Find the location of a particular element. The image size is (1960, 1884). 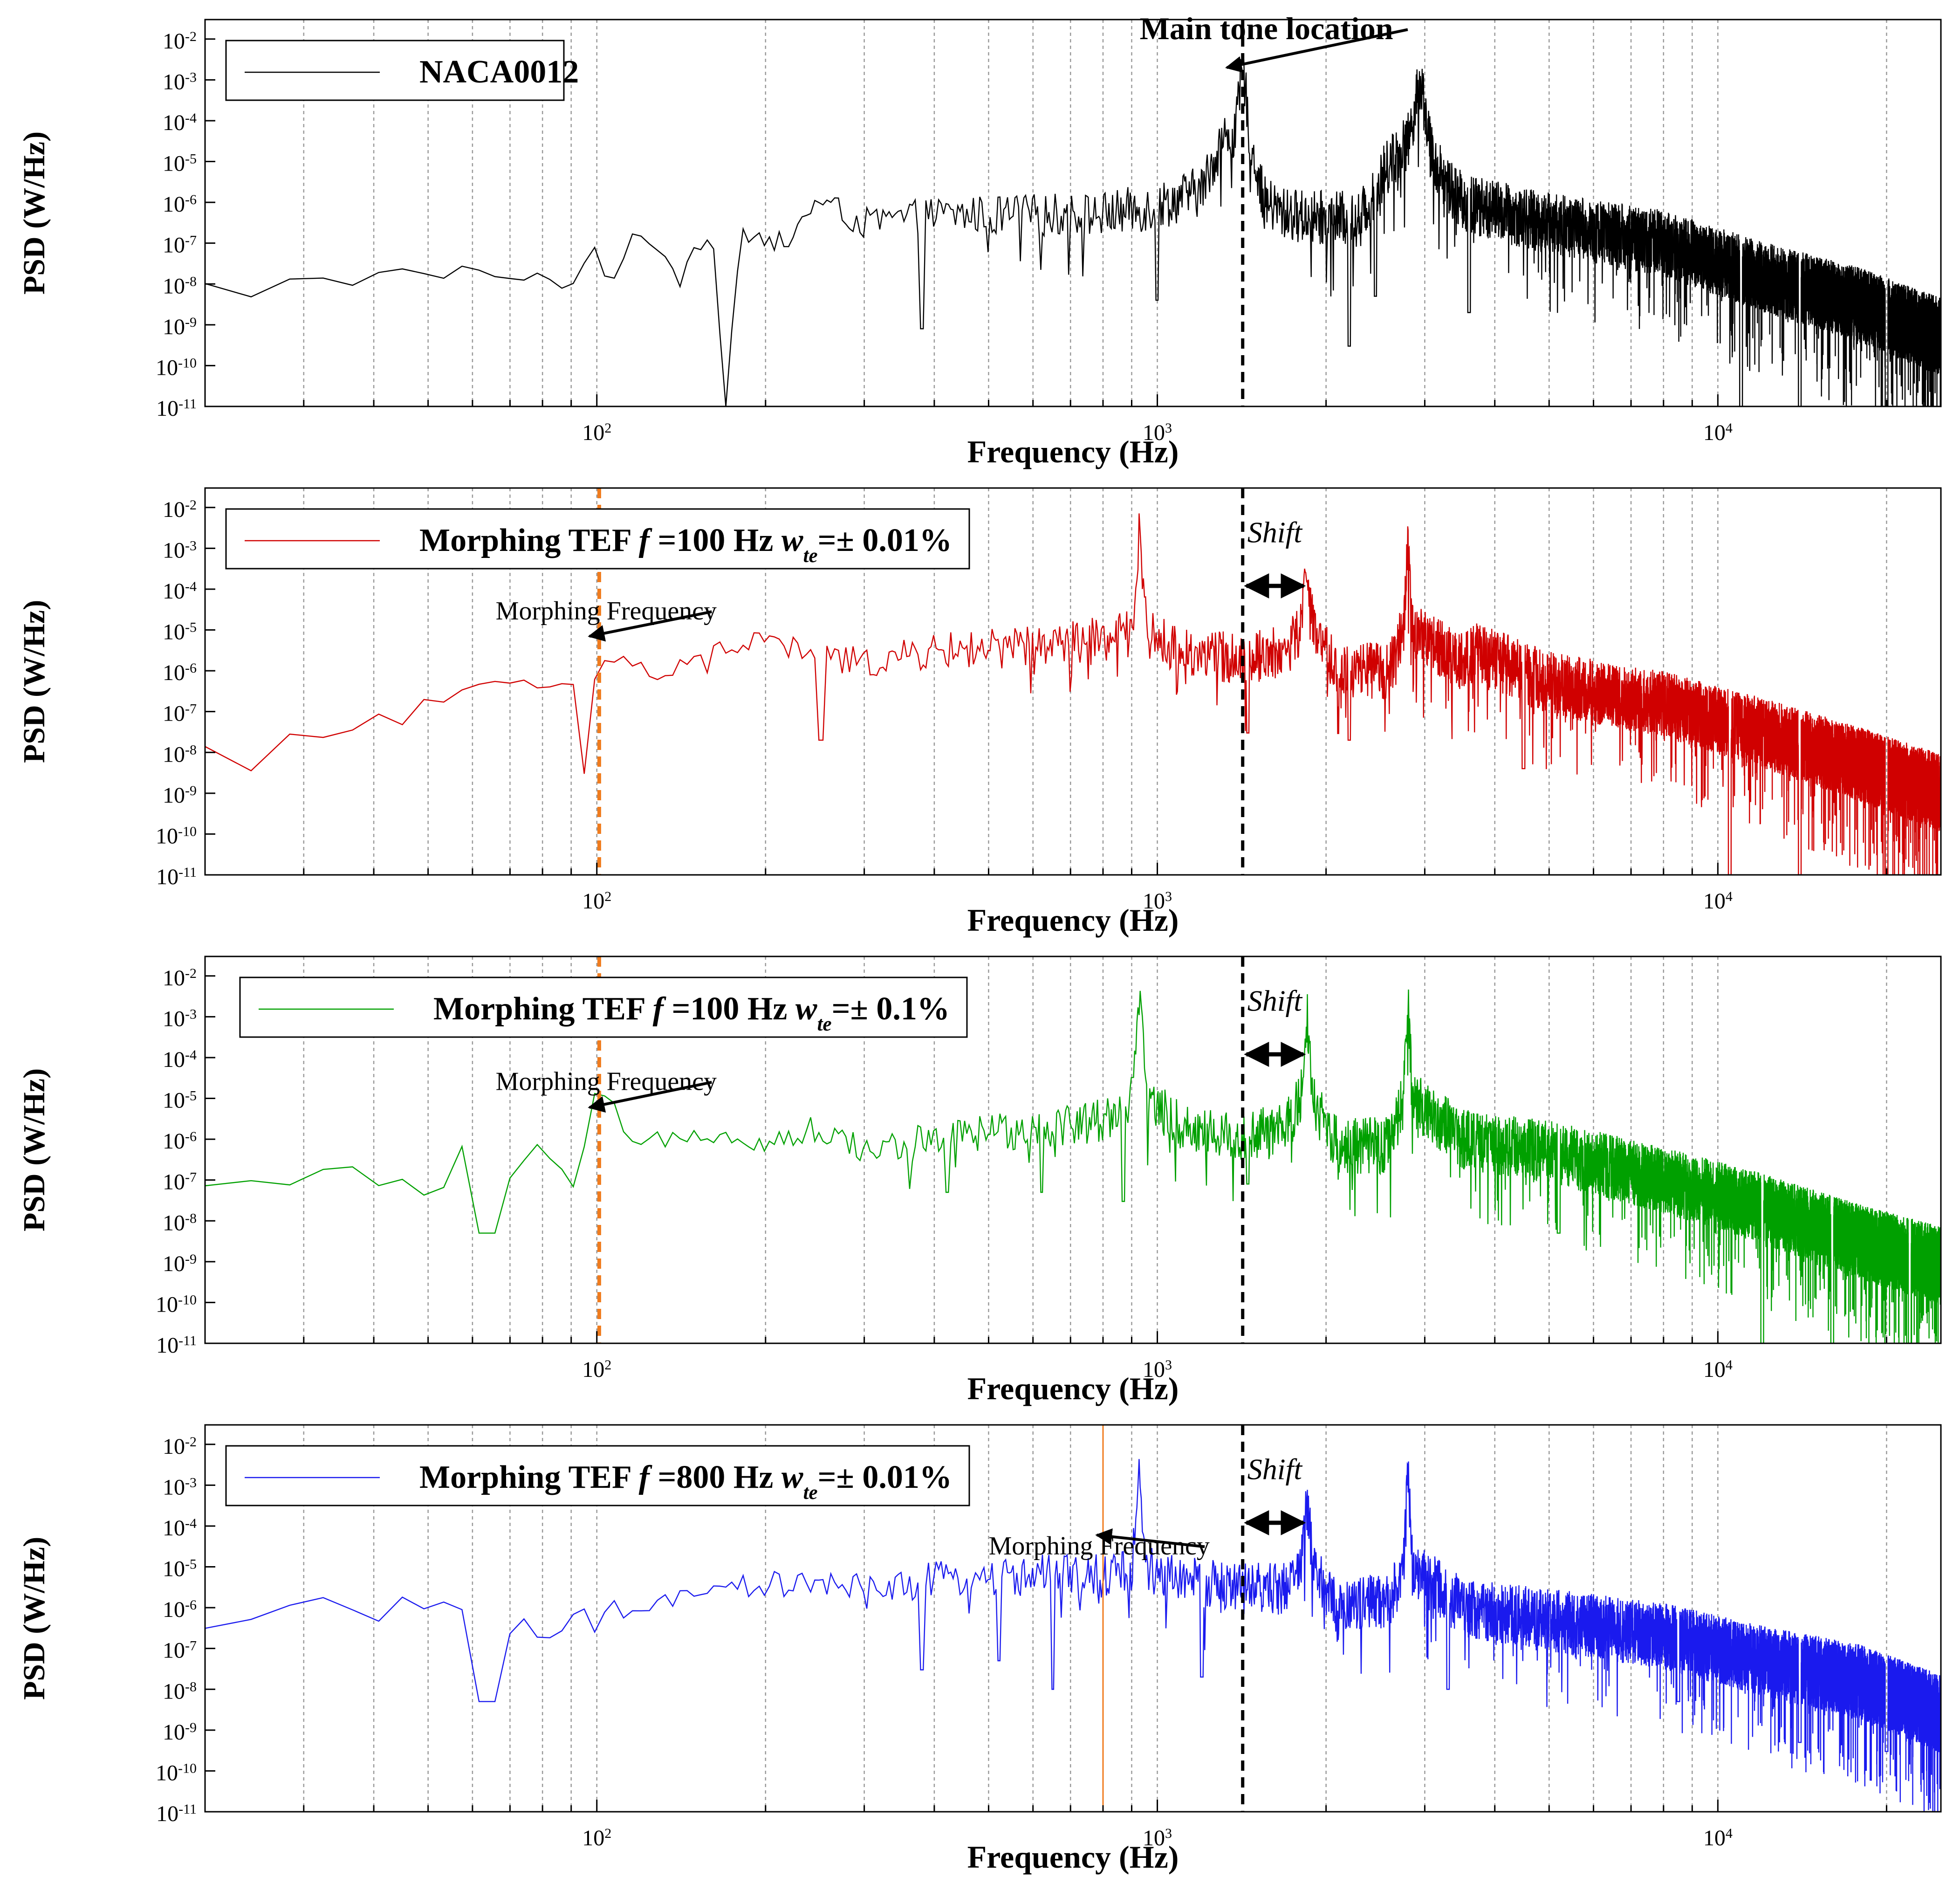

legend: Morphing TEF f =800 Hz wte=± 0.01% is located at coordinates (597, 1475).